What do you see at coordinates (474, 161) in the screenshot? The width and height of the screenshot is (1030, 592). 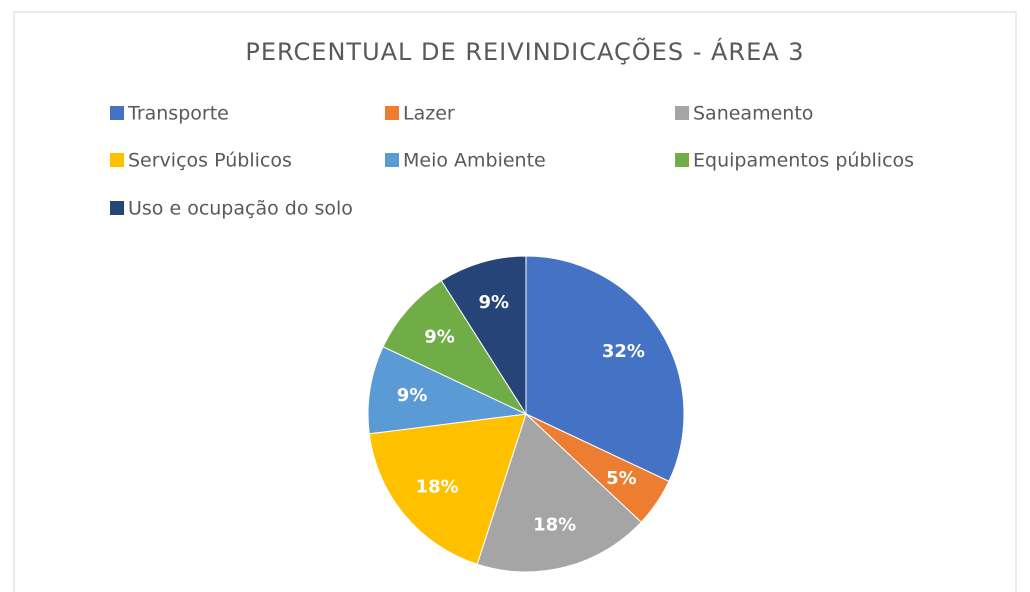 I see `legend-label: Meio Ambiente` at bounding box center [474, 161].